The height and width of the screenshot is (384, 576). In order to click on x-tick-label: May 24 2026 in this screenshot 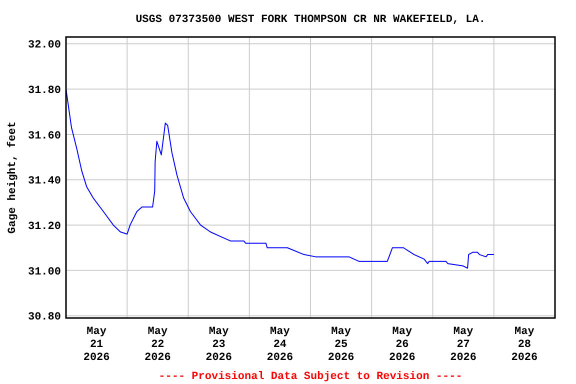, I will do `click(280, 345)`.